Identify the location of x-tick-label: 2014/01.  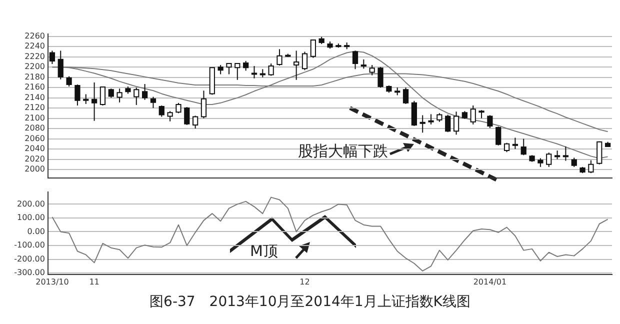
(490, 281).